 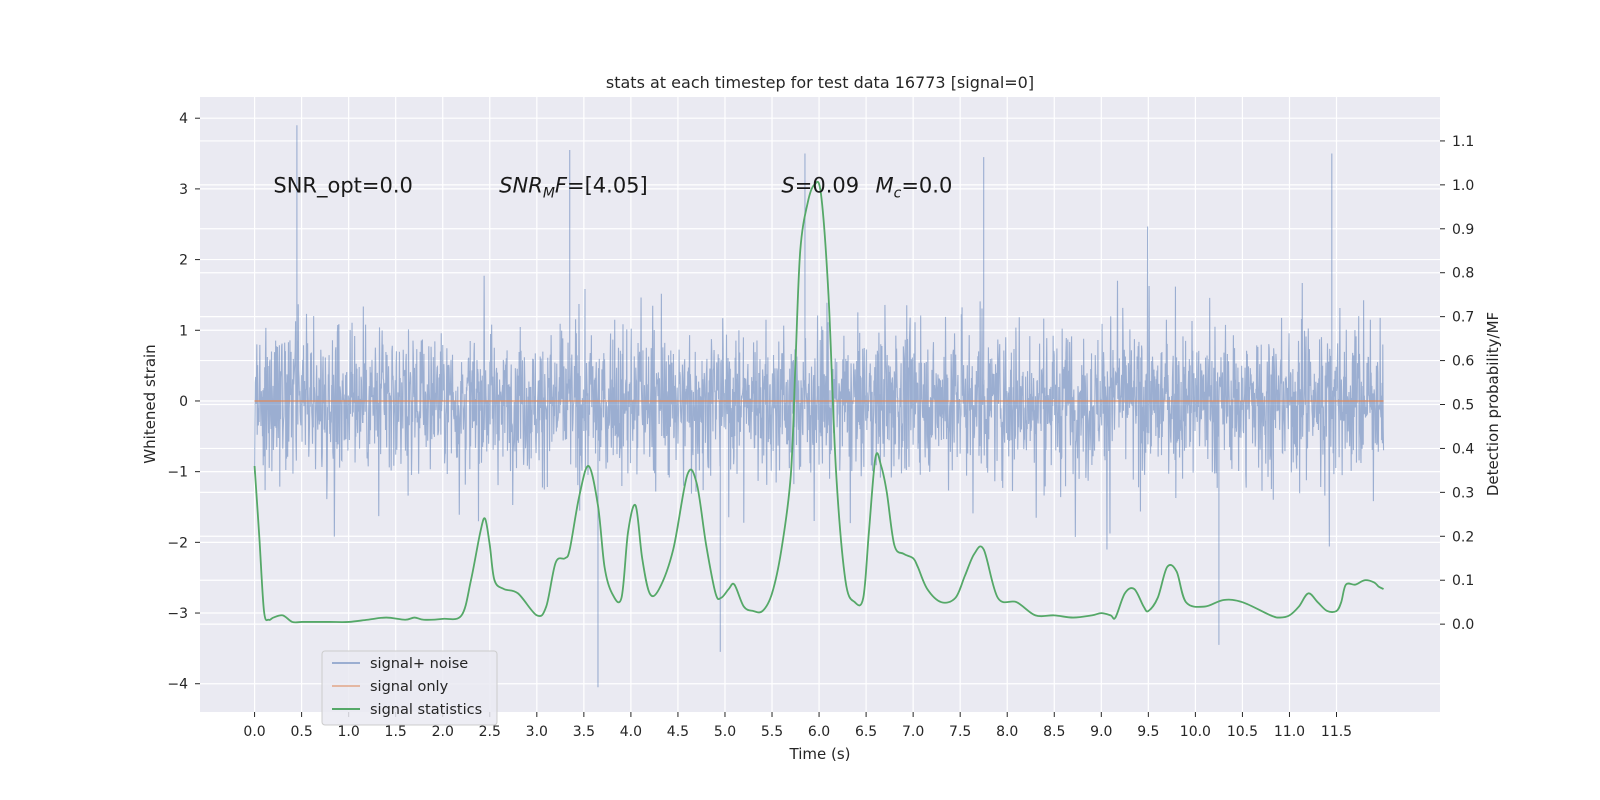 What do you see at coordinates (150, 403) in the screenshot?
I see `y-axis-title: Whitened strain` at bounding box center [150, 403].